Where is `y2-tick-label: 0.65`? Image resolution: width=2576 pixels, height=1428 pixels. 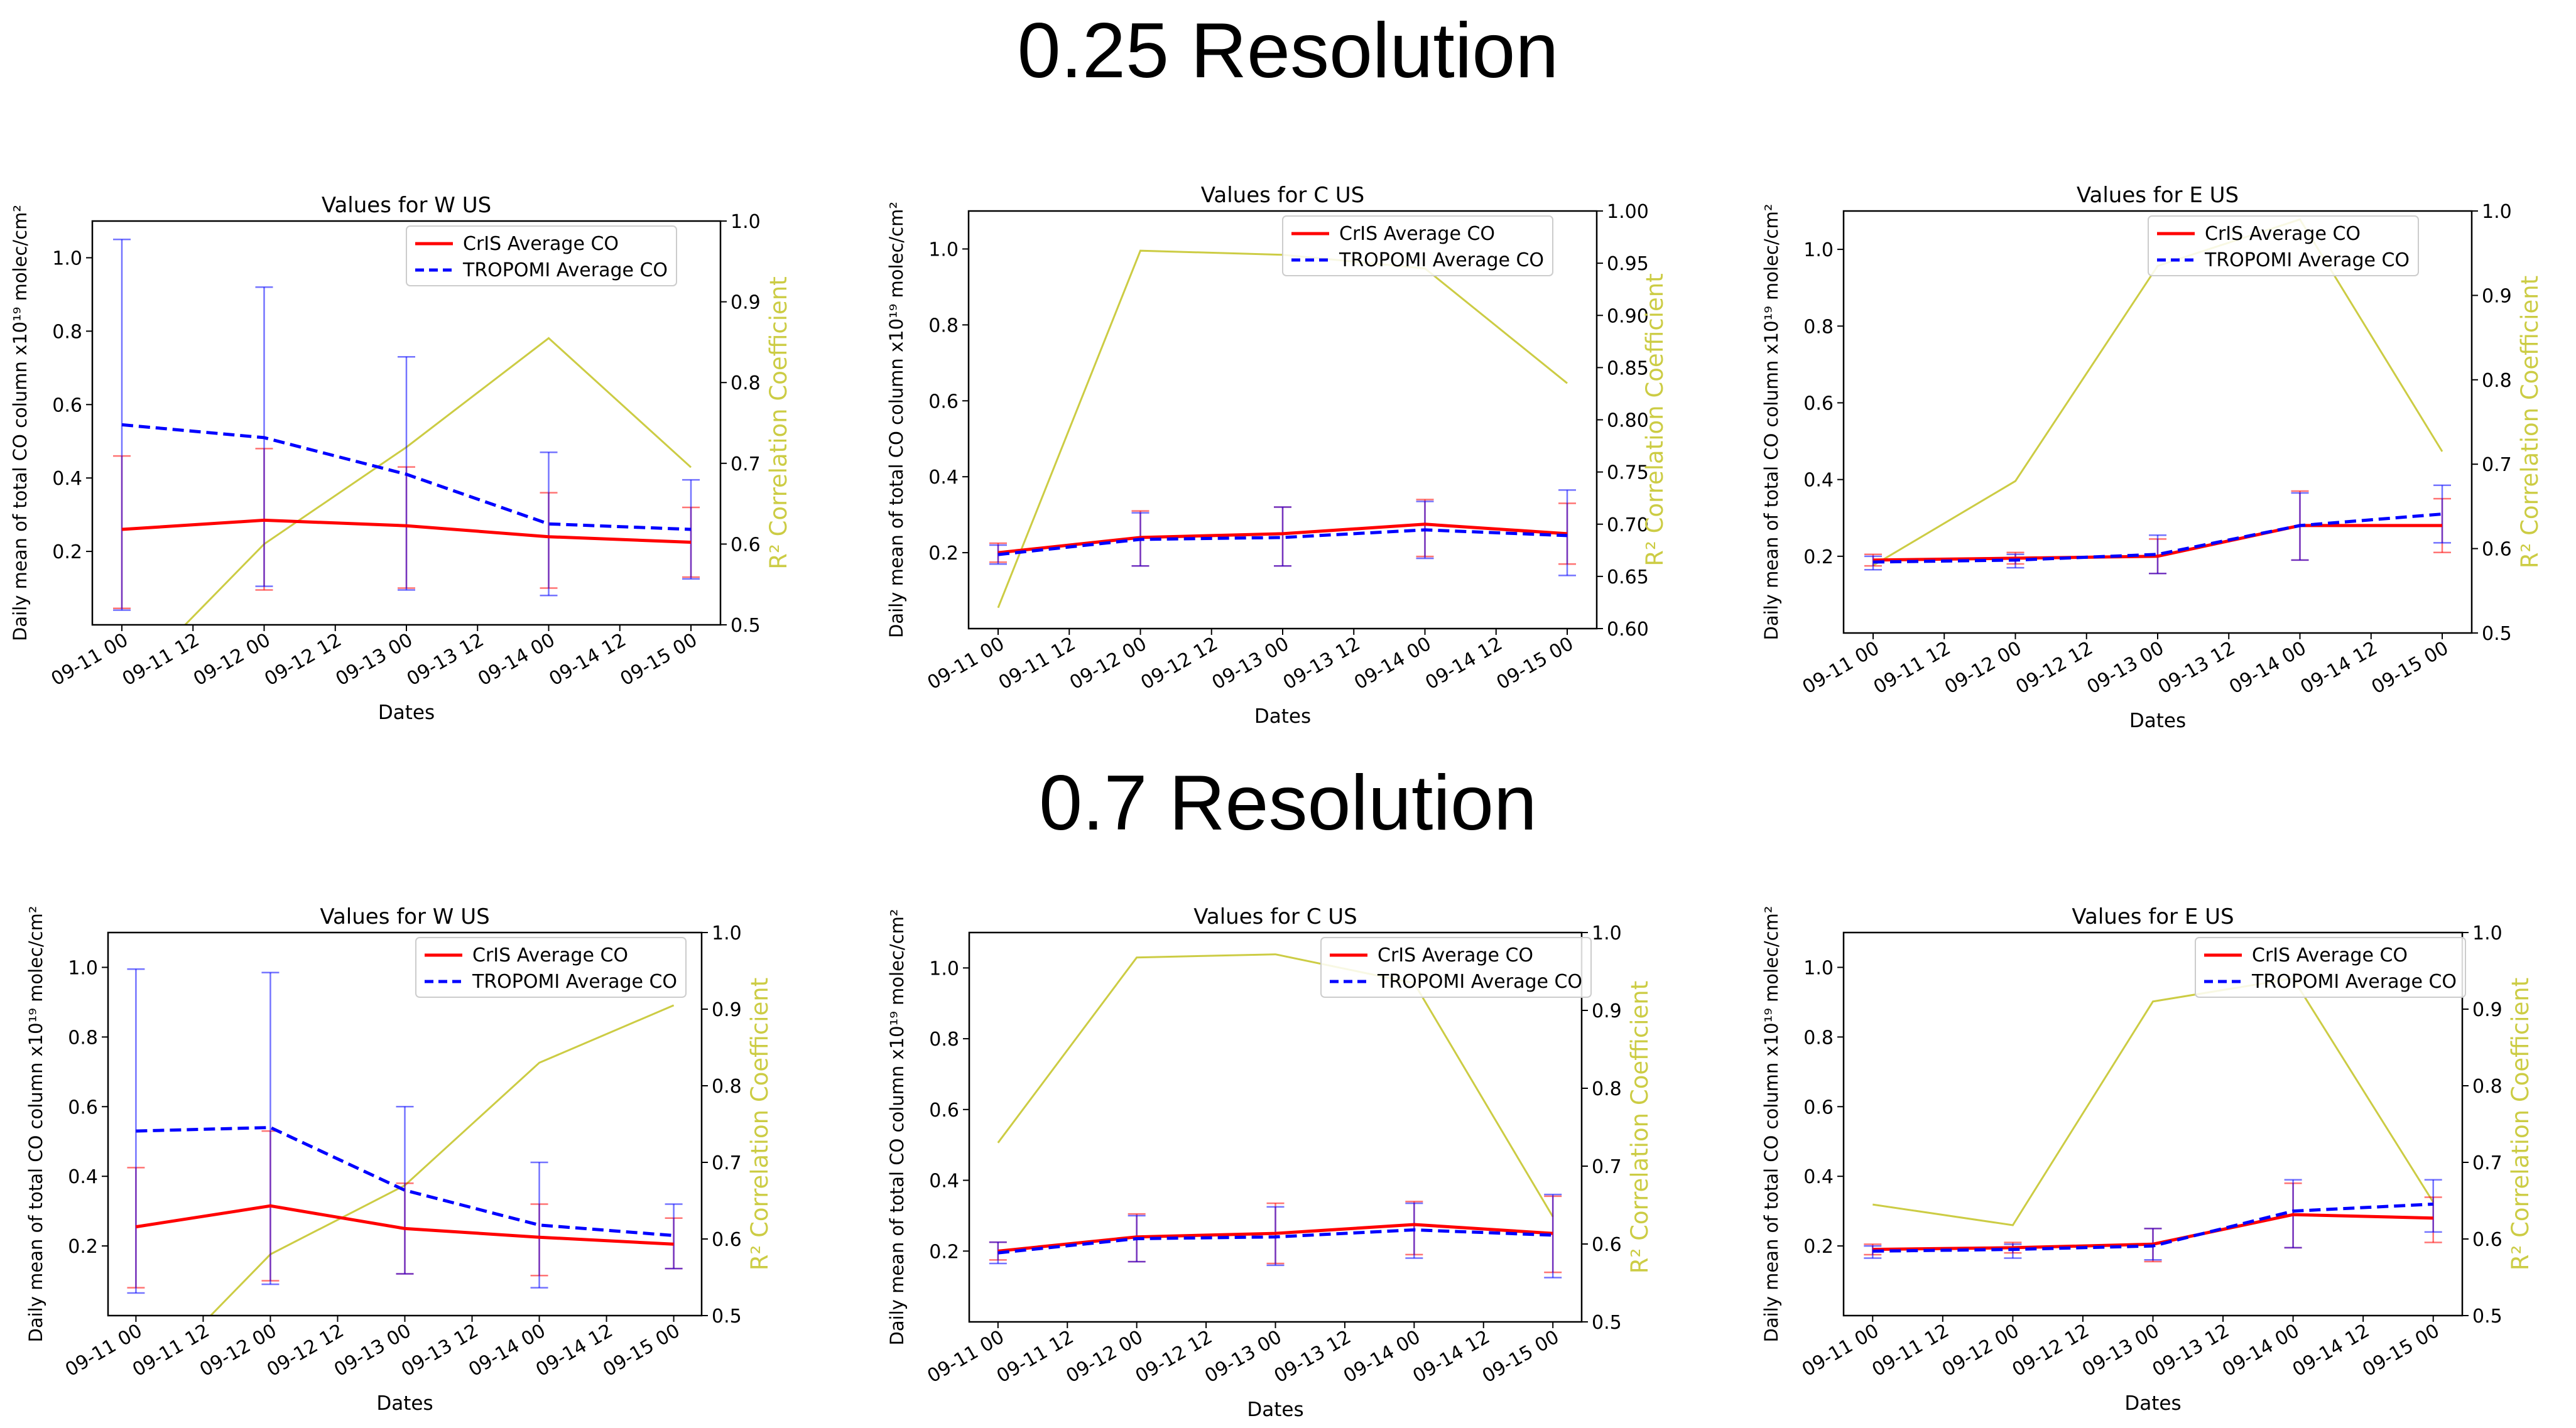
y2-tick-label: 0.65 is located at coordinates (1628, 577).